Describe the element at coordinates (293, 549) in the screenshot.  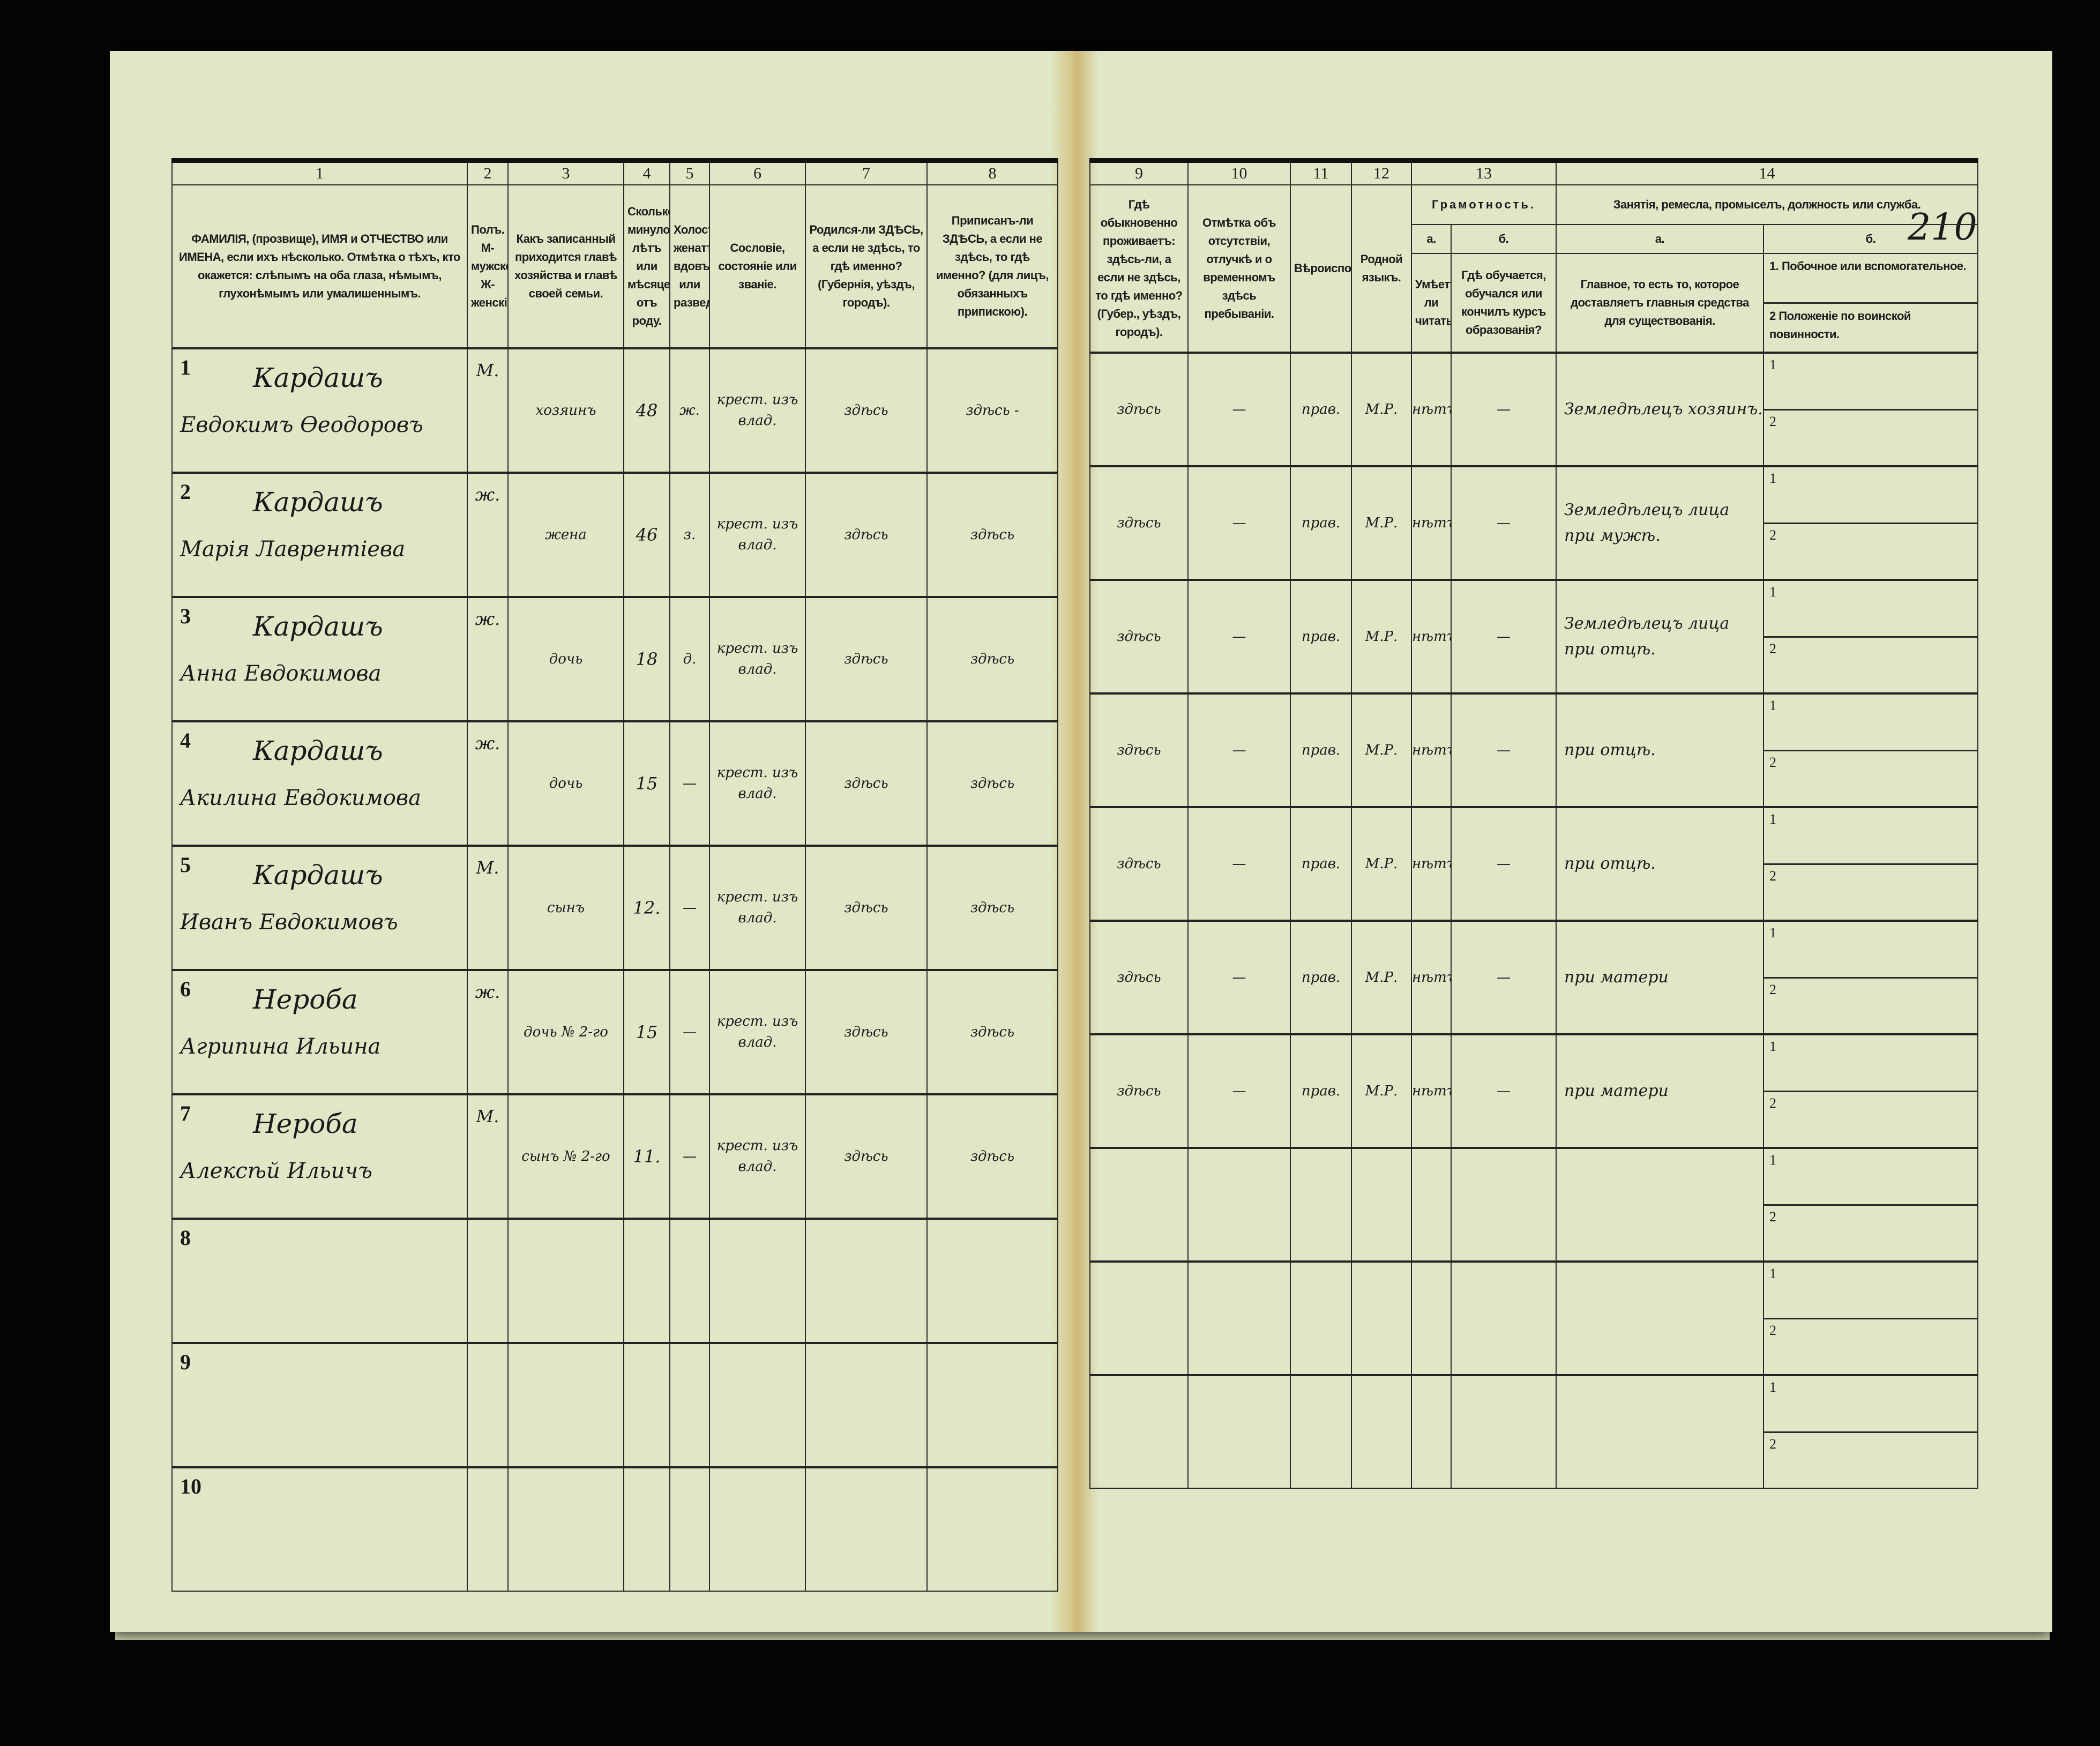
I see `given-name: Марія Лаврентіева` at that location.